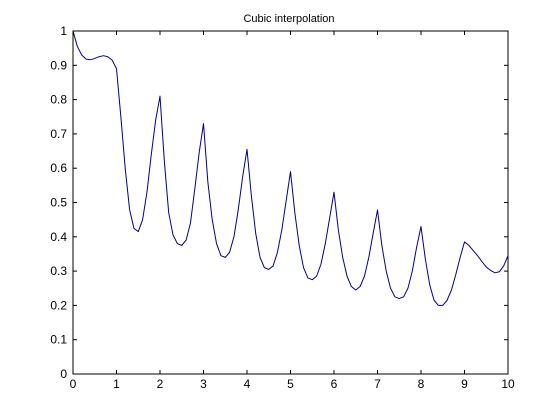 Image resolution: width=560 pixels, height=420 pixels. Describe the element at coordinates (421, 384) in the screenshot. I see `x-tick-label: 8` at that location.